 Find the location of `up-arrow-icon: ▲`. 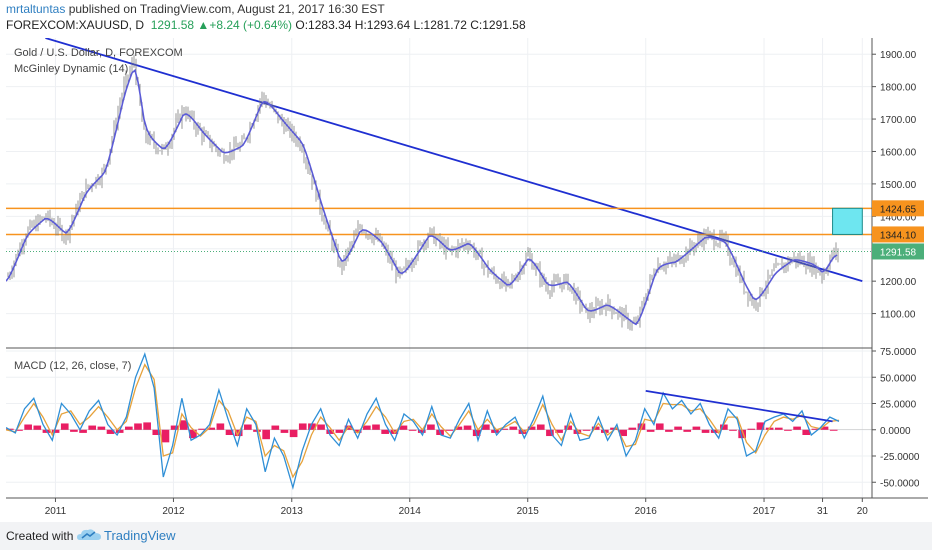

up-arrow-icon: ▲ is located at coordinates (203, 25).